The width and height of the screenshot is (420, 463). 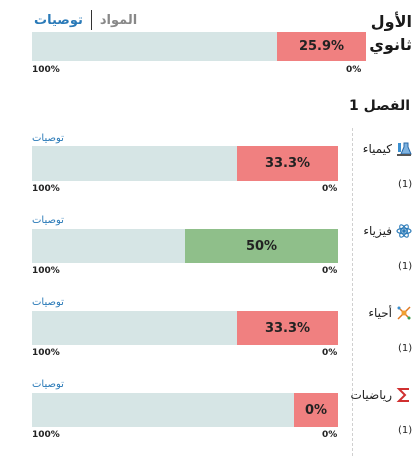 What do you see at coordinates (48, 220) in the screenshot?
I see `physics-recommendations-link: توصيات` at bounding box center [48, 220].